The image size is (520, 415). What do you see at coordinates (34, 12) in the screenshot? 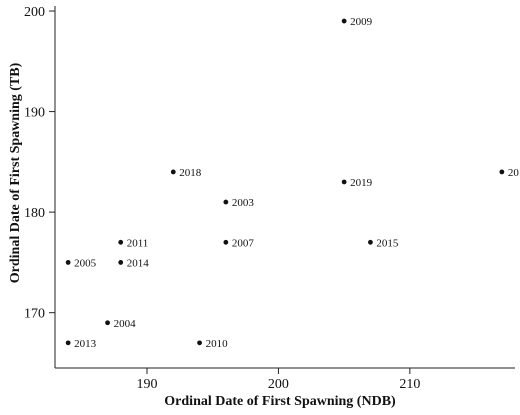
I see `y-tick-label: 200` at bounding box center [34, 12].